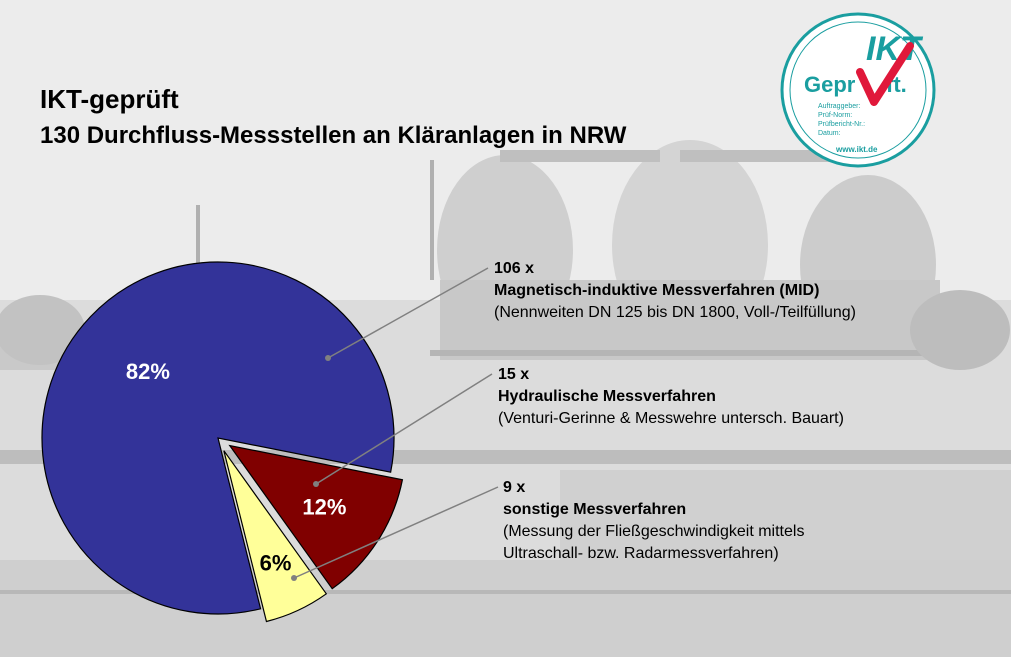 The width and height of the screenshot is (1011, 657). I want to click on annotation-count: 9 x, so click(514, 487).